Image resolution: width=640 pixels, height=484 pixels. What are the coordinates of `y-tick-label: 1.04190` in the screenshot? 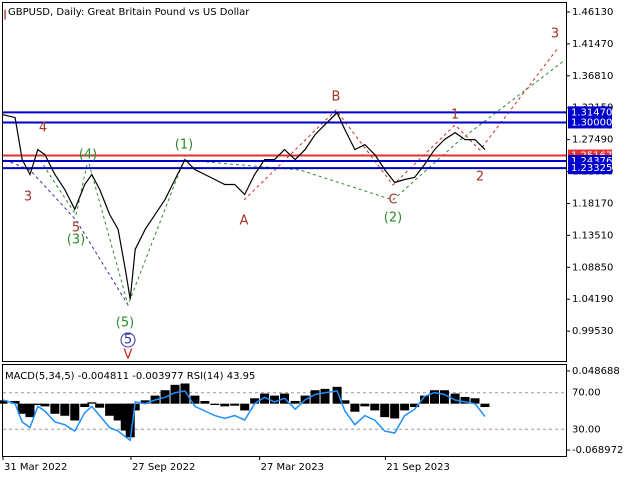 It's located at (592, 299).